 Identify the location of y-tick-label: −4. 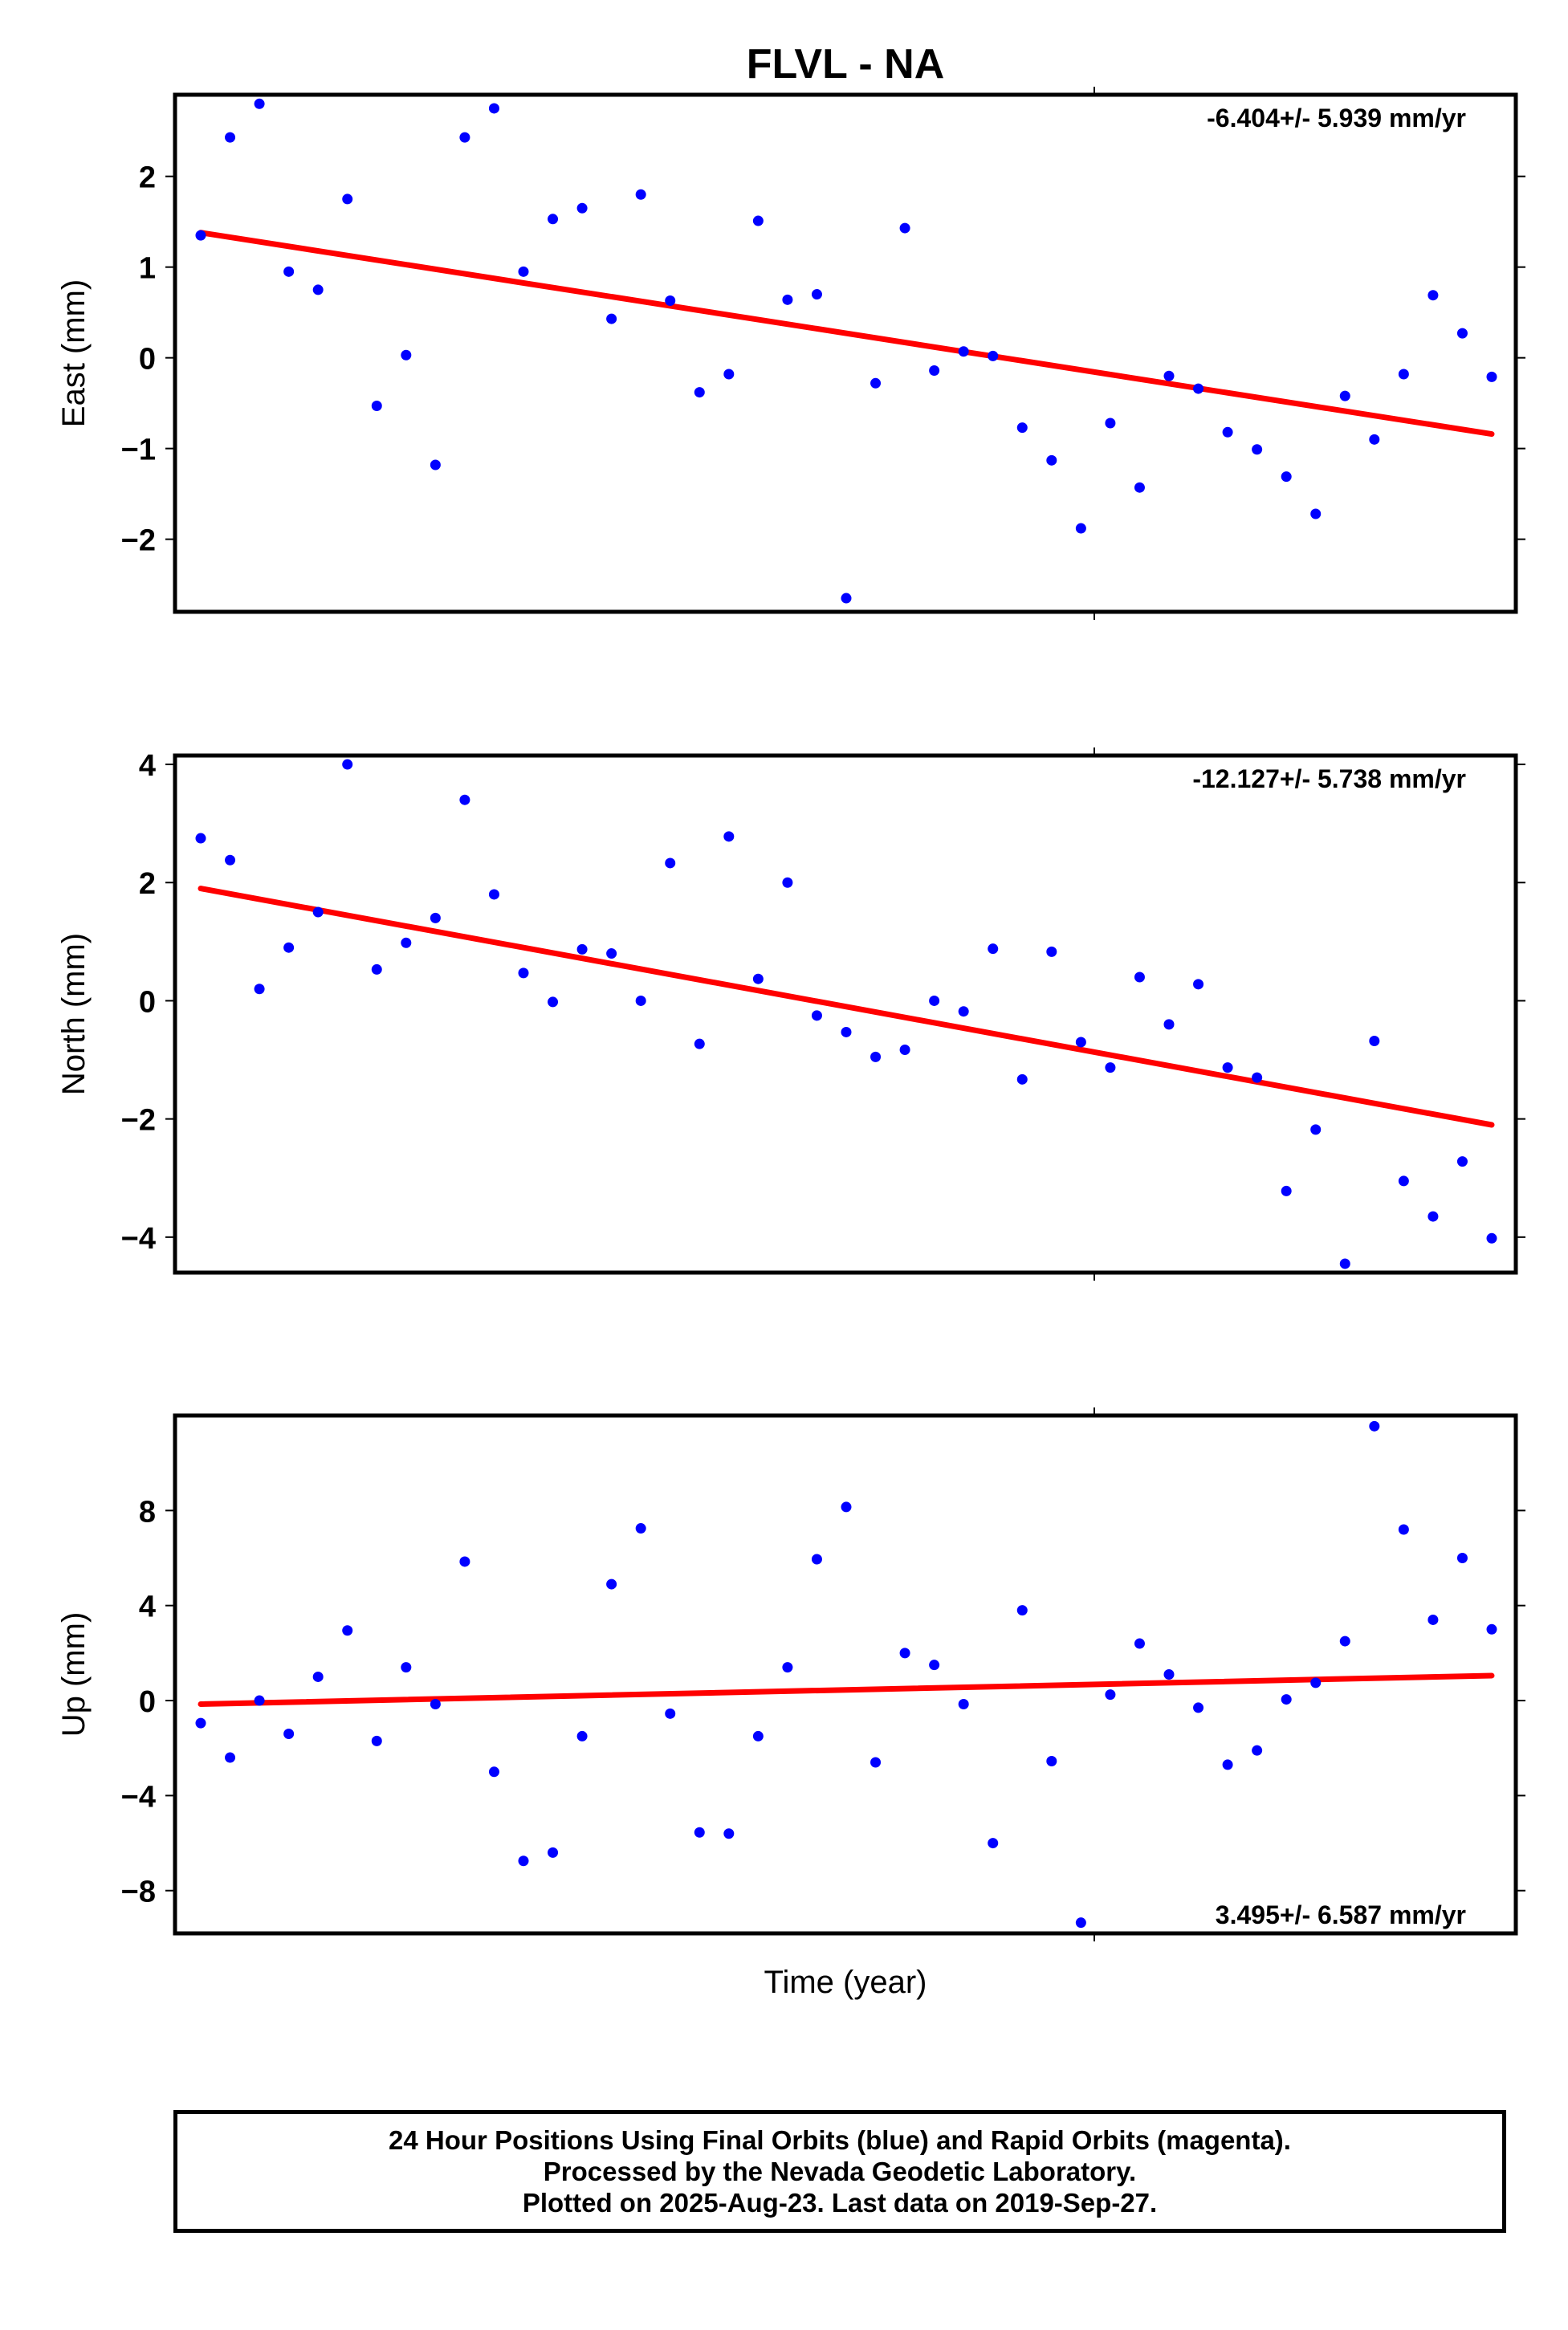
(138, 1239).